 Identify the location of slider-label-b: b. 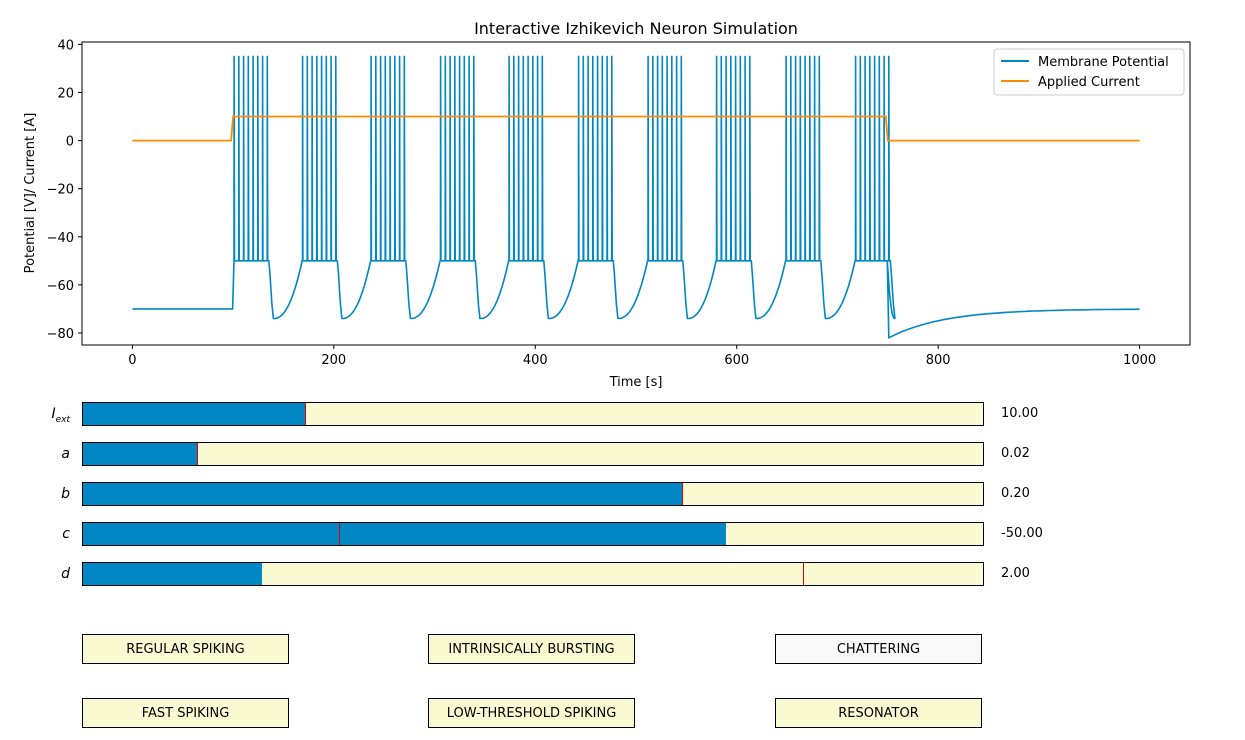
(65, 494).